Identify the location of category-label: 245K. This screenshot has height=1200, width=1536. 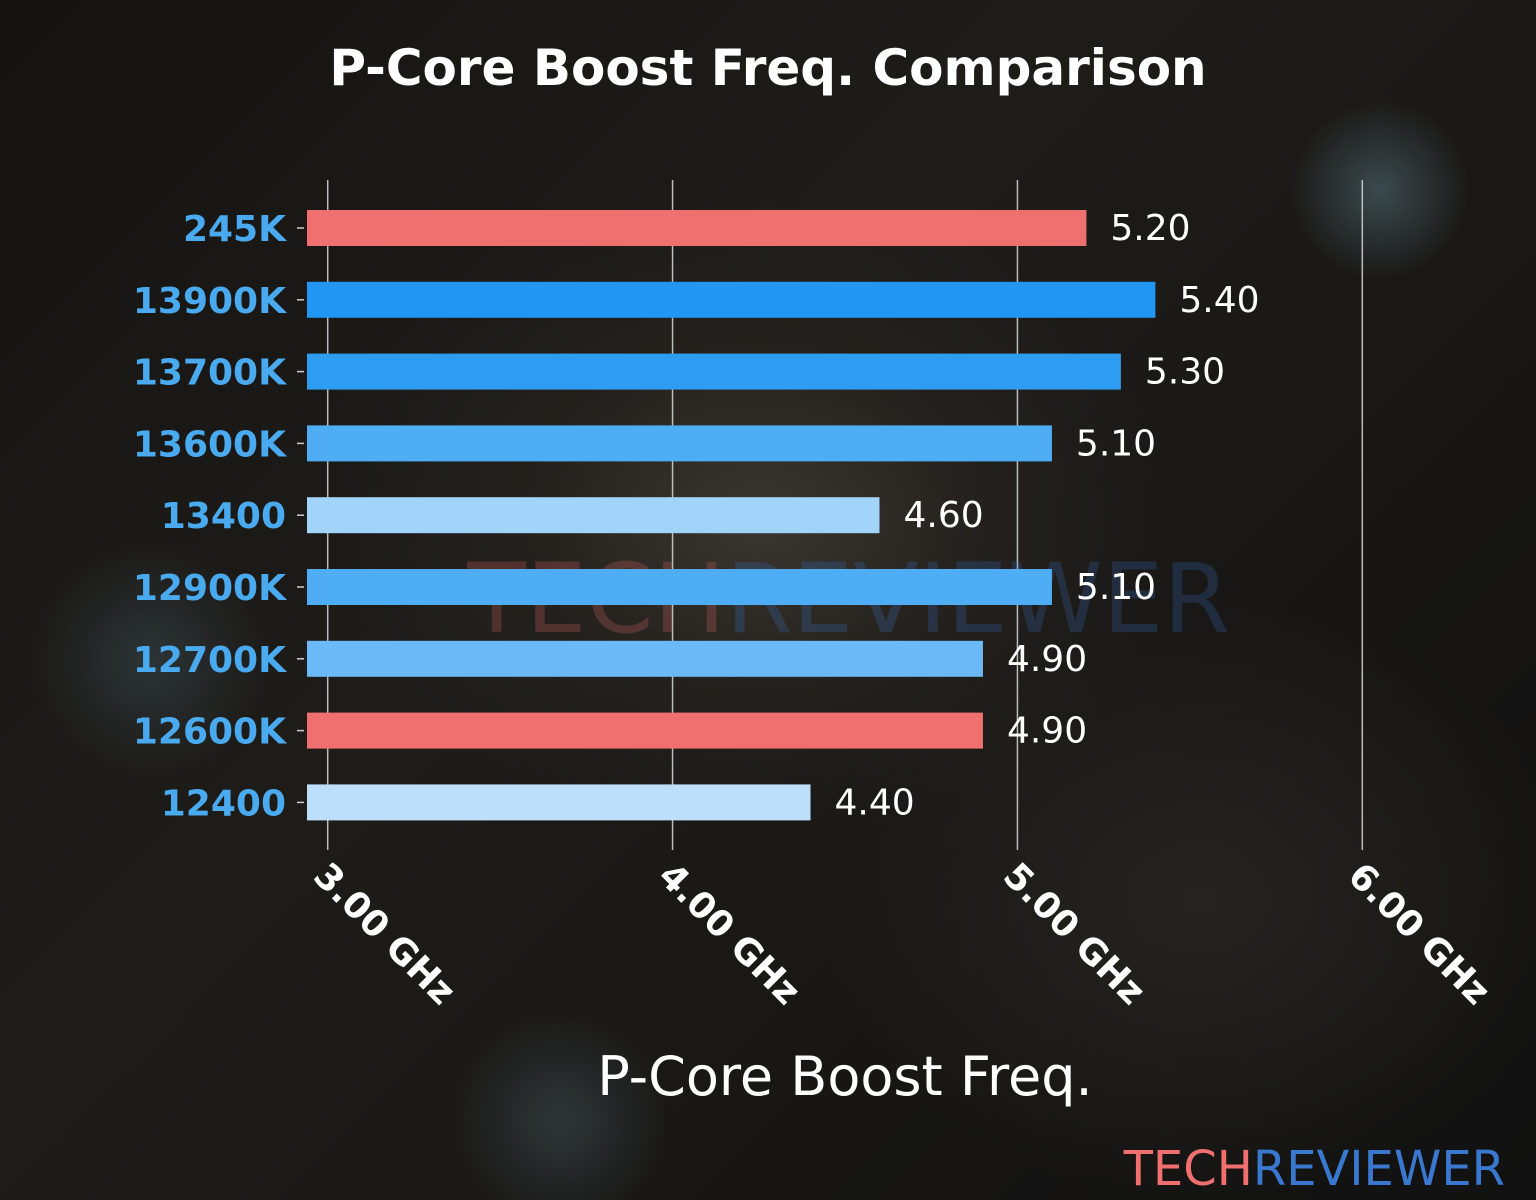
(235, 229).